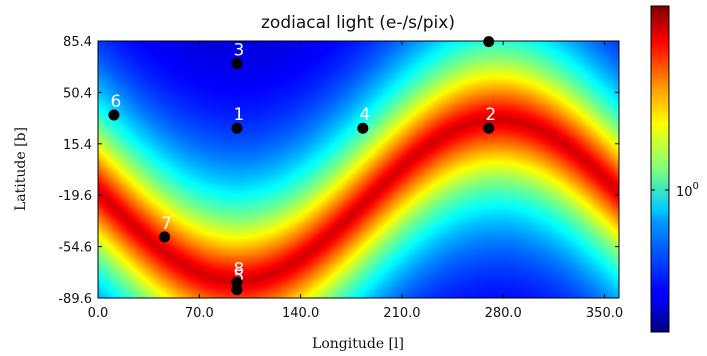  Describe the element at coordinates (490, 29) in the screenshot. I see `point-label-9: 9` at that location.